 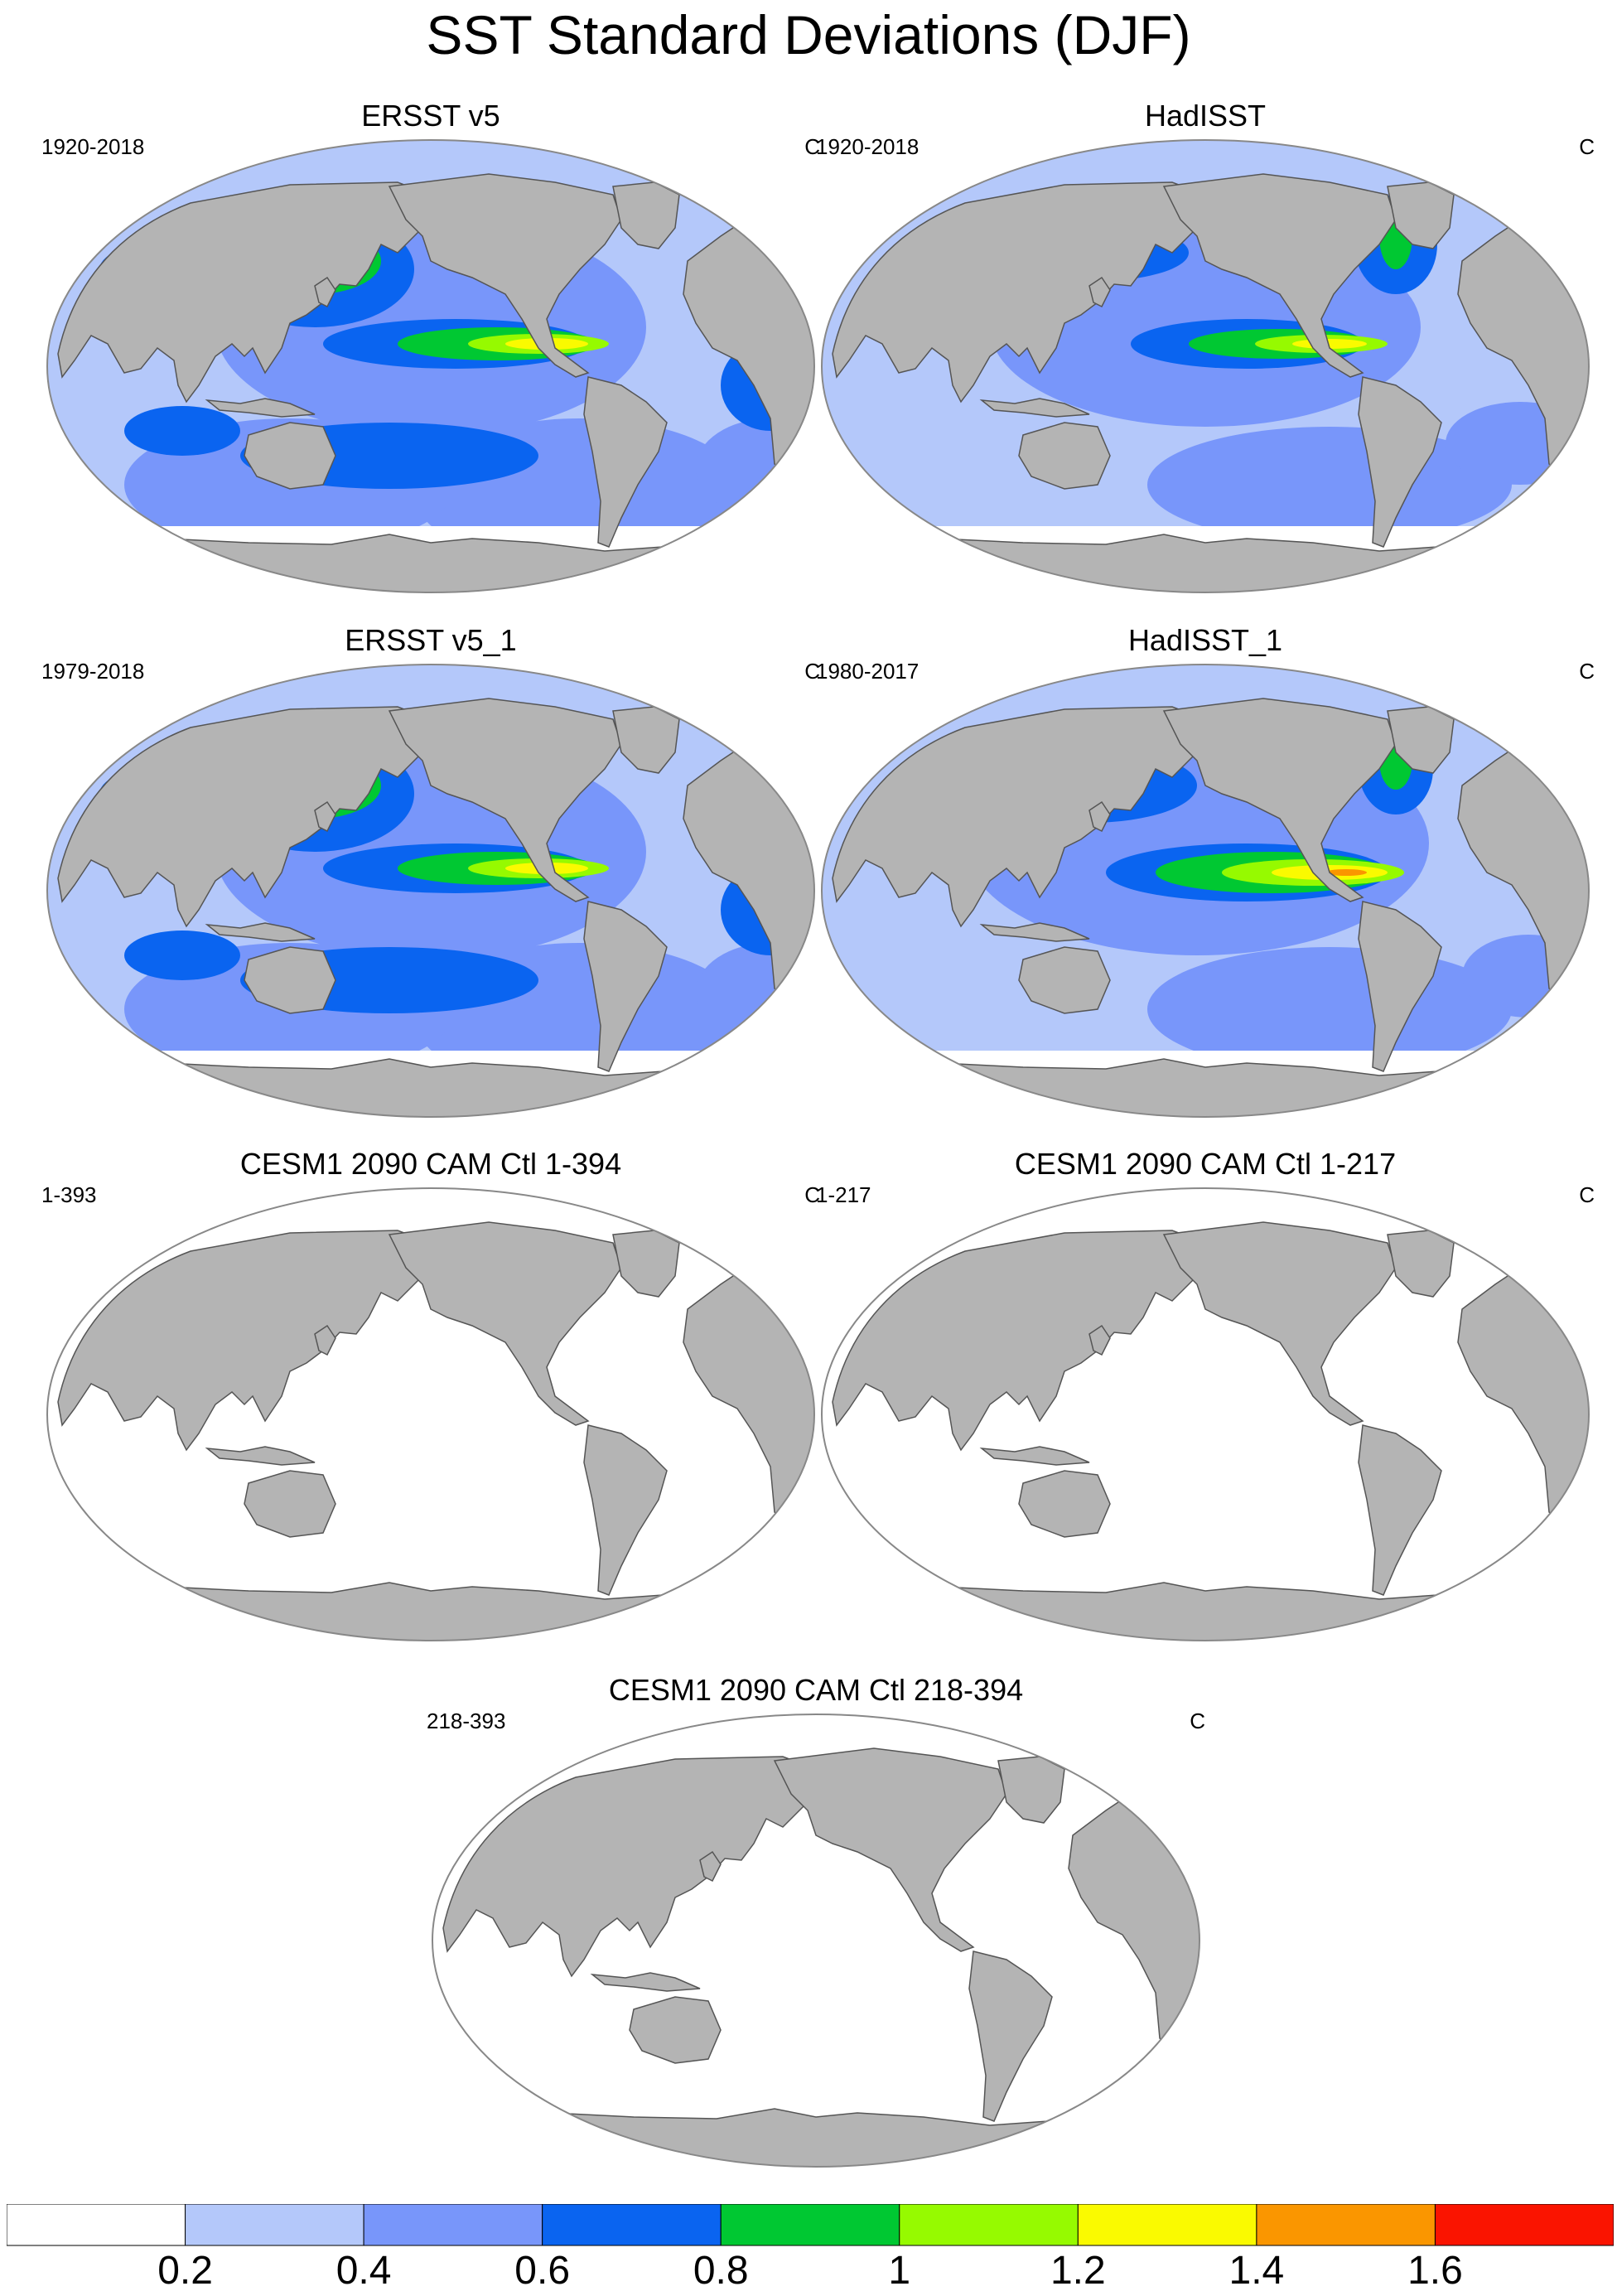 I want to click on panel-title: ERSST v5_1, so click(x=431, y=640).